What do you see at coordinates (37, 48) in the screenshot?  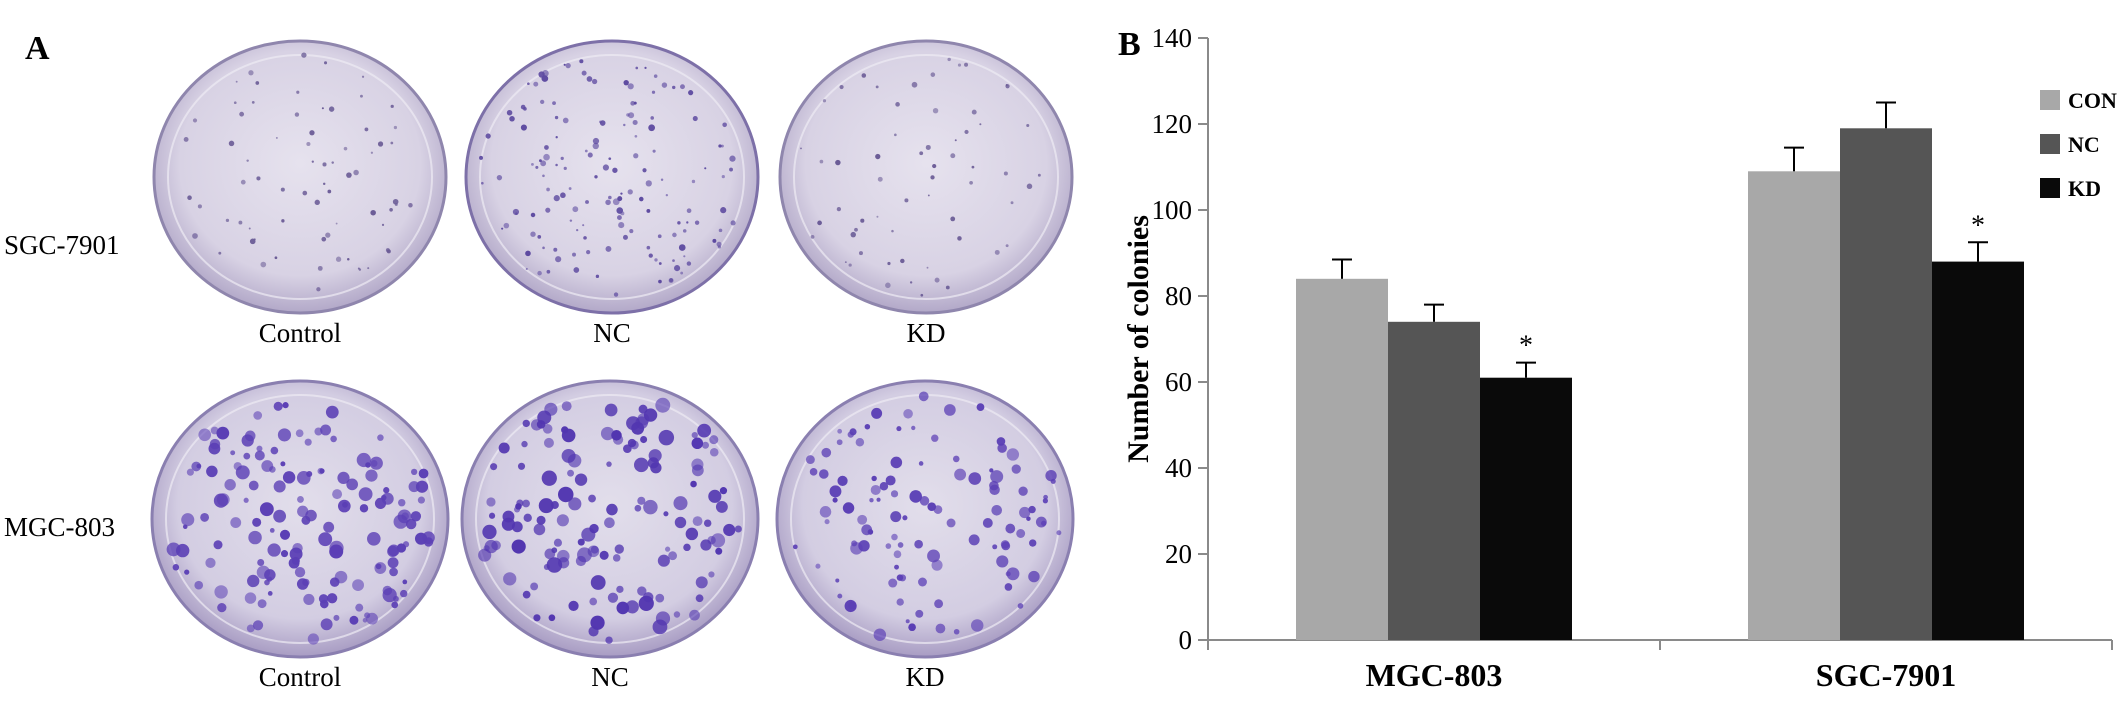 I see `panel-a-letter: A` at bounding box center [37, 48].